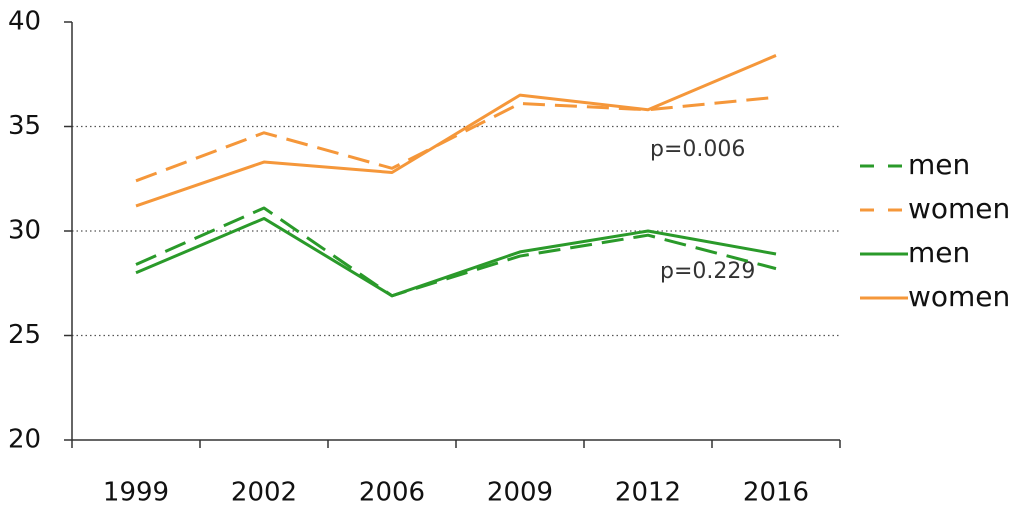 The width and height of the screenshot is (1030, 506). What do you see at coordinates (24, 335) in the screenshot?
I see `y-tick-label: 25` at bounding box center [24, 335].